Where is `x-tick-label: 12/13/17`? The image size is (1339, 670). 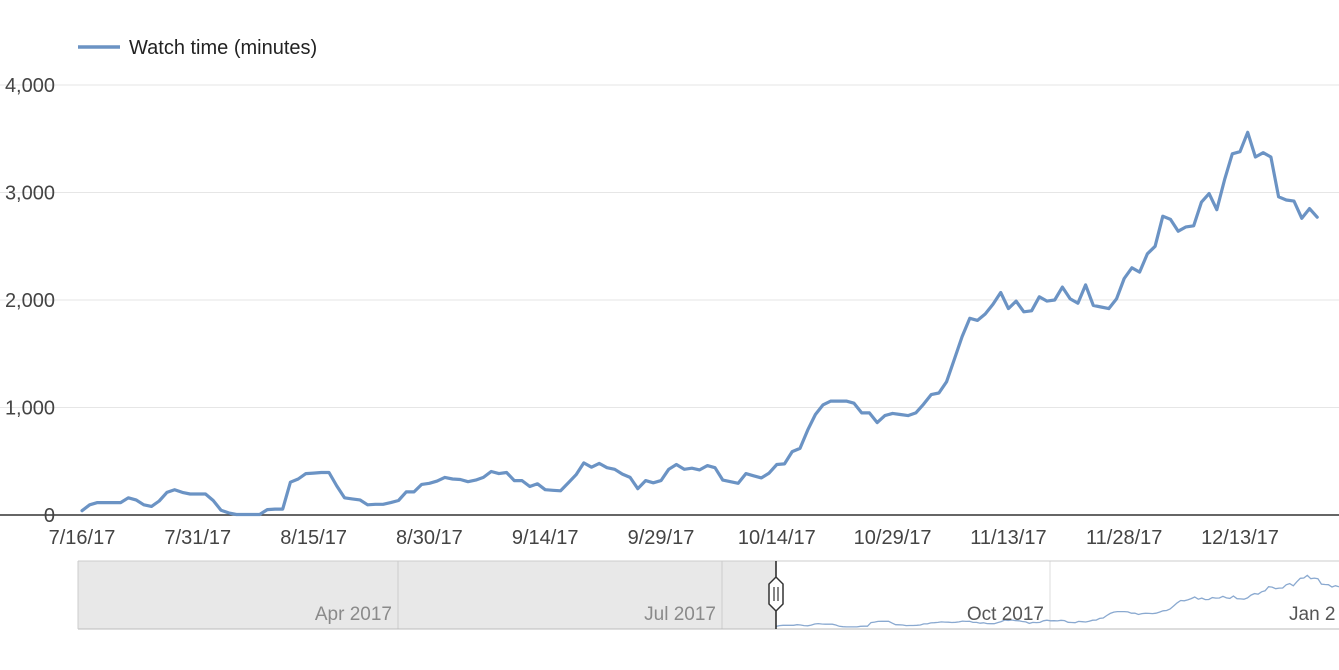
x-tick-label: 12/13/17 is located at coordinates (1240, 538).